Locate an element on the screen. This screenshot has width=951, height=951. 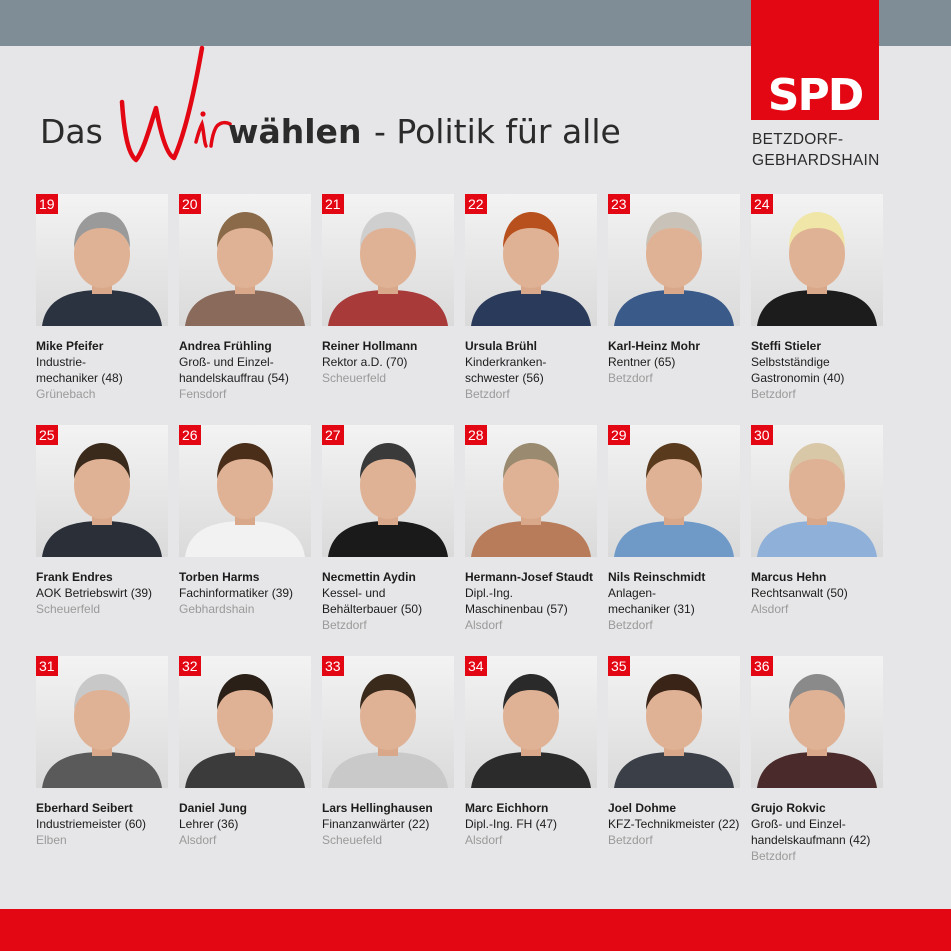
candidate-photo: 27 is located at coordinates (388, 491).